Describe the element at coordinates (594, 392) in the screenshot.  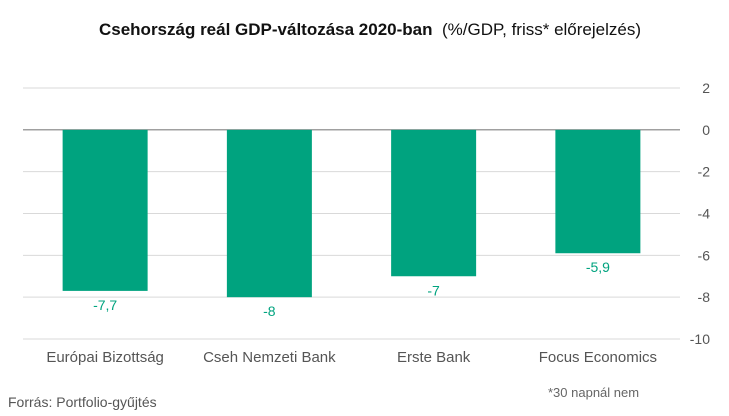
I see `footnote: *30 napnál nem` at that location.